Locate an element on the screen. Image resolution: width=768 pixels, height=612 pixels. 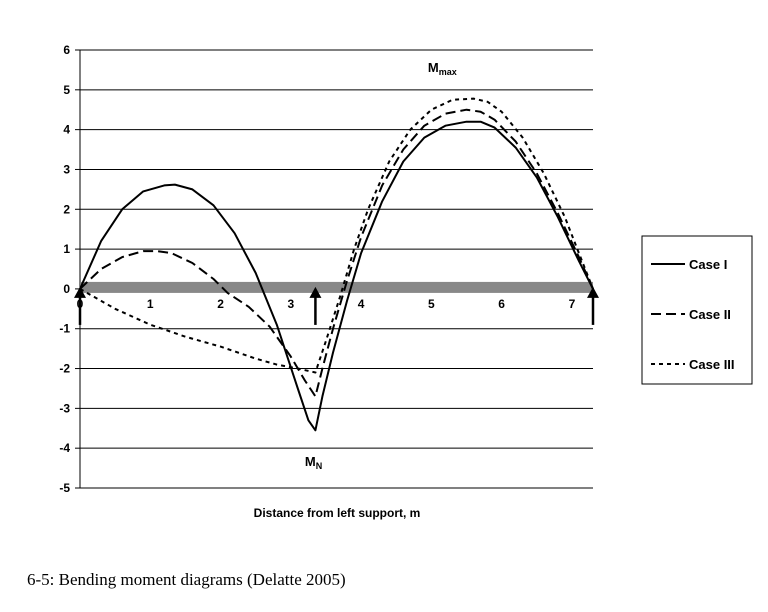
annotation-label: Mmax is located at coordinates (442, 68).